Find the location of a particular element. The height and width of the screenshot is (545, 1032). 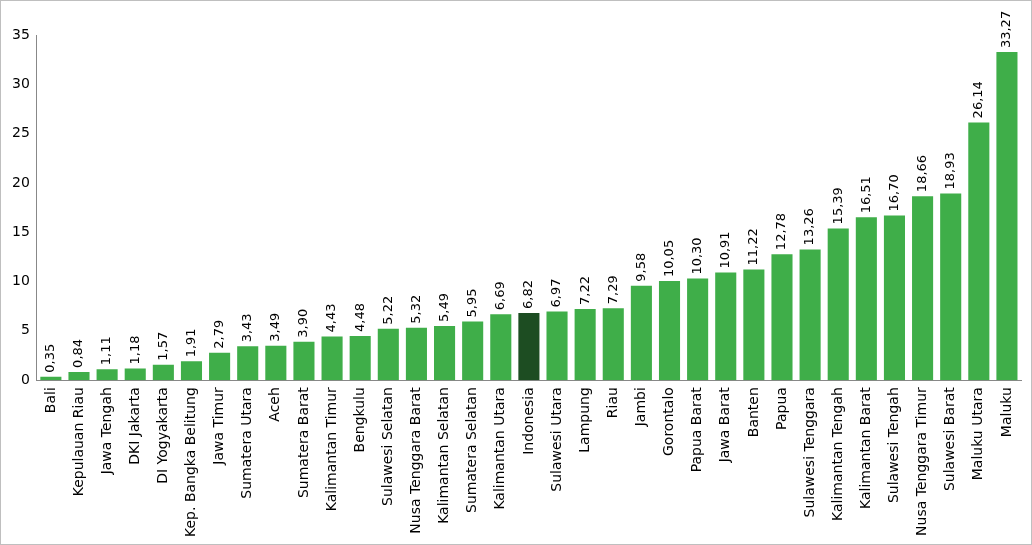

x-tick-label: Nusa Tenggara Timur is located at coordinates (921, 461).